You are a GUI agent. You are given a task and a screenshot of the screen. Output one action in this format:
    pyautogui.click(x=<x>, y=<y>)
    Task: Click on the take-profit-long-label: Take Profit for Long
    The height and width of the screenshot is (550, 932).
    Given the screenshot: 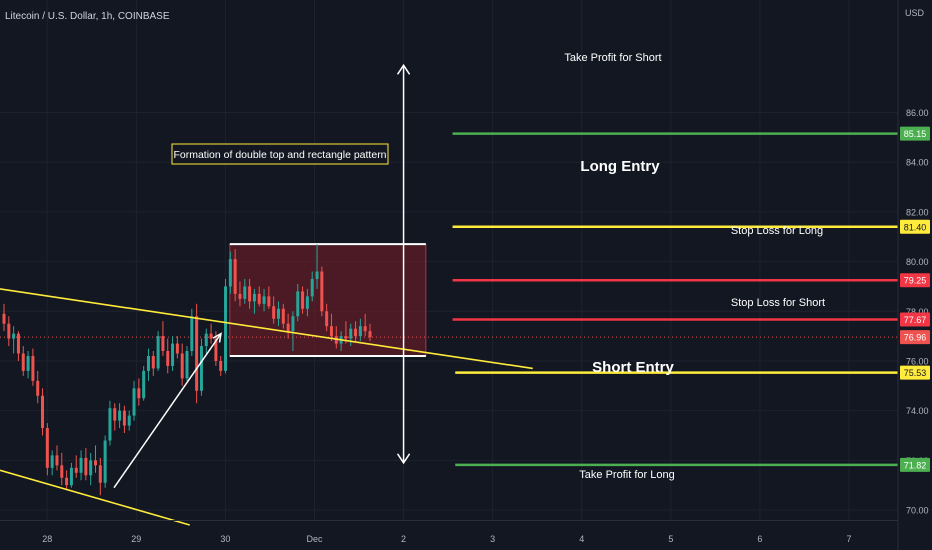 What is the action you would take?
    pyautogui.click(x=626, y=475)
    